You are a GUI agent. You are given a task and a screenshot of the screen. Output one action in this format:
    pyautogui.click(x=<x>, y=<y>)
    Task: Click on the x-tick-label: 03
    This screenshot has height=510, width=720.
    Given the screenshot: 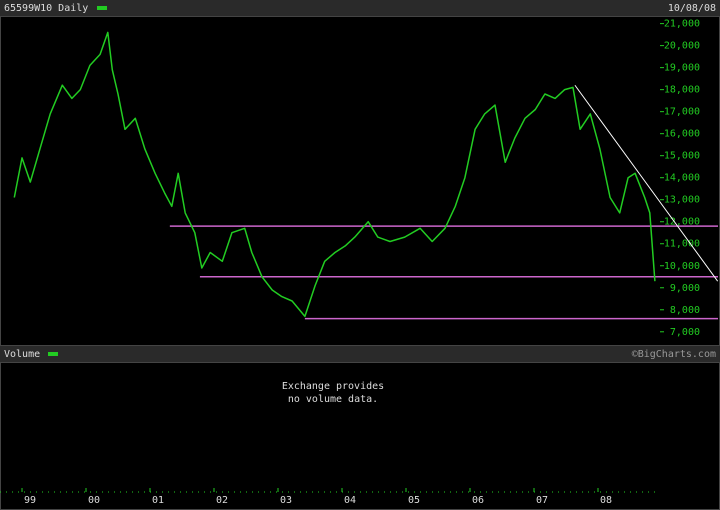 What is the action you would take?
    pyautogui.click(x=286, y=500)
    